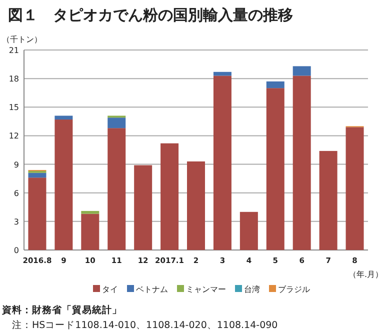 Image resolution: width=387 pixels, height=335 pixels. Describe the element at coordinates (16, 165) in the screenshot. I see `y-tick-label: 9` at that location.